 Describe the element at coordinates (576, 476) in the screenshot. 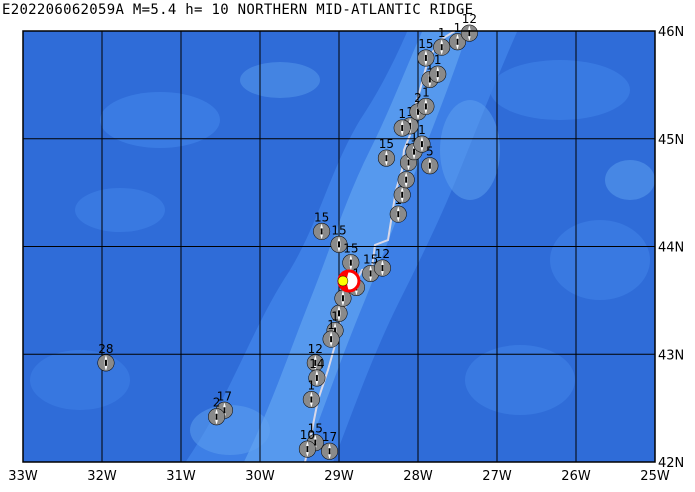

I see `x-tick-label: 26W` at that location.